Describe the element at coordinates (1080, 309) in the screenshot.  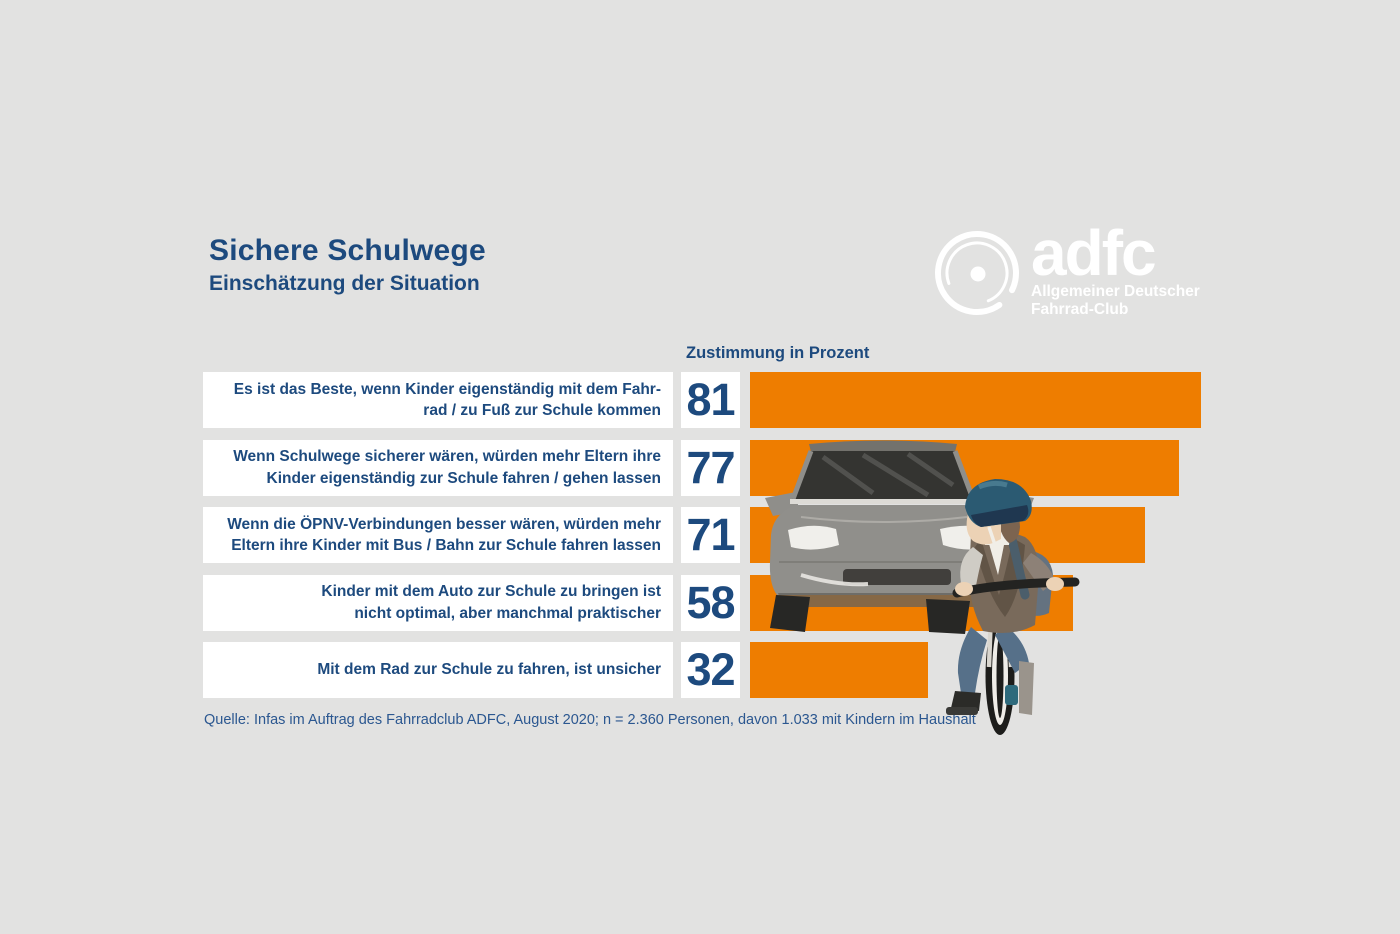
I see `logo-subline-2: Fahrrad-Club` at that location.